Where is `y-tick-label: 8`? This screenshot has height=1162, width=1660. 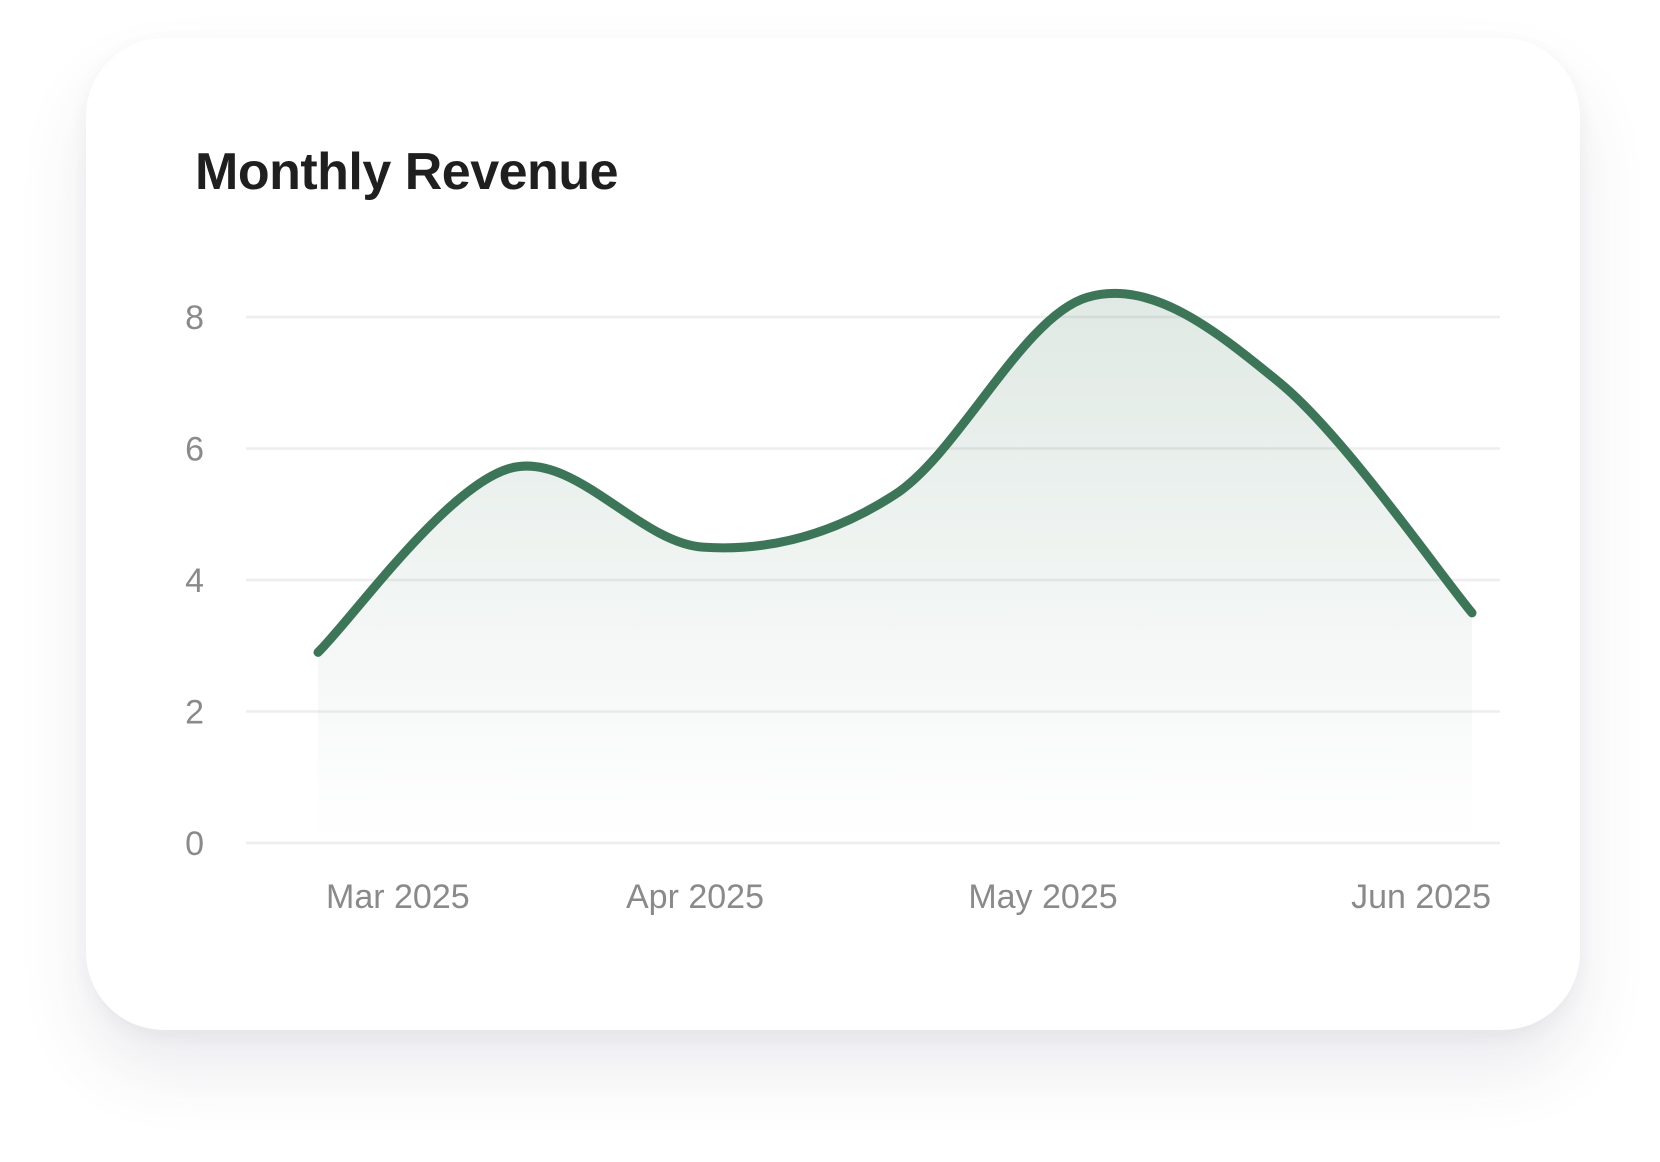
y-tick-label: 8 is located at coordinates (194, 318).